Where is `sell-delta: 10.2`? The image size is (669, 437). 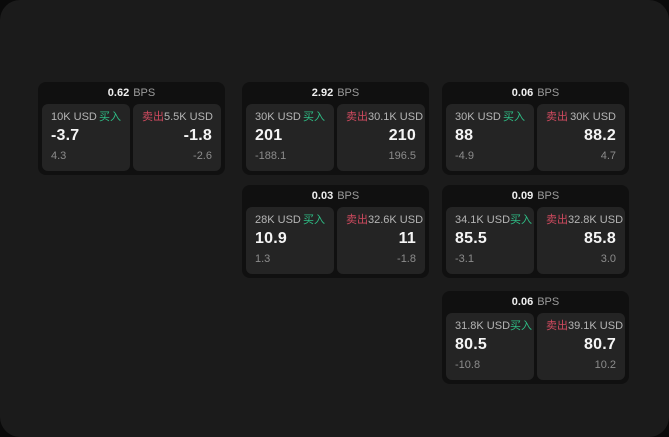 sell-delta: 10.2 is located at coordinates (605, 365).